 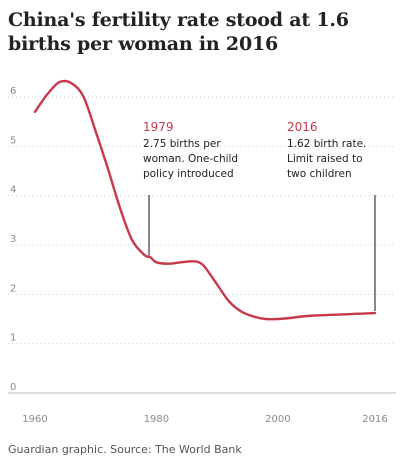 What do you see at coordinates (319, 174) in the screenshot?
I see `annotation-2016-text-line-3: two children` at bounding box center [319, 174].